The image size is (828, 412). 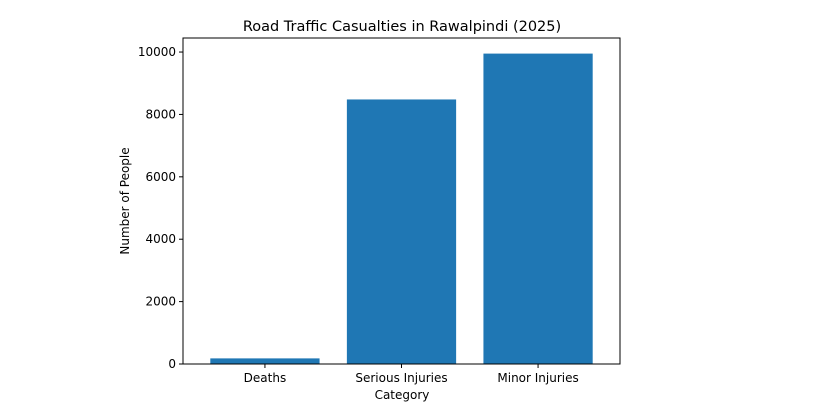 I want to click on y-tick-label: 2000, so click(x=160, y=302).